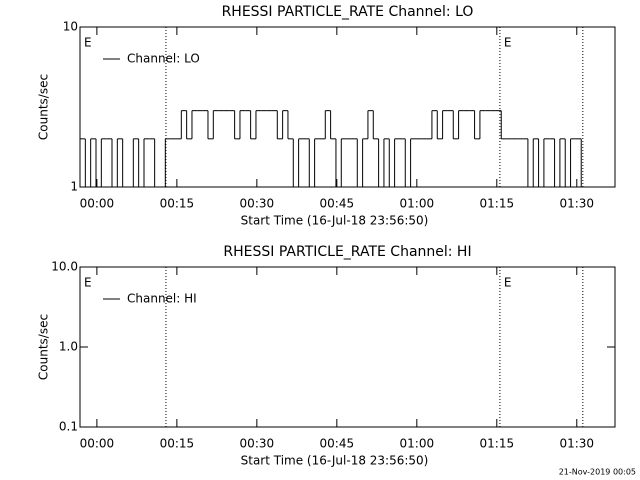 The height and width of the screenshot is (480, 640). I want to click on legend-label: Channel: LO, so click(163, 59).